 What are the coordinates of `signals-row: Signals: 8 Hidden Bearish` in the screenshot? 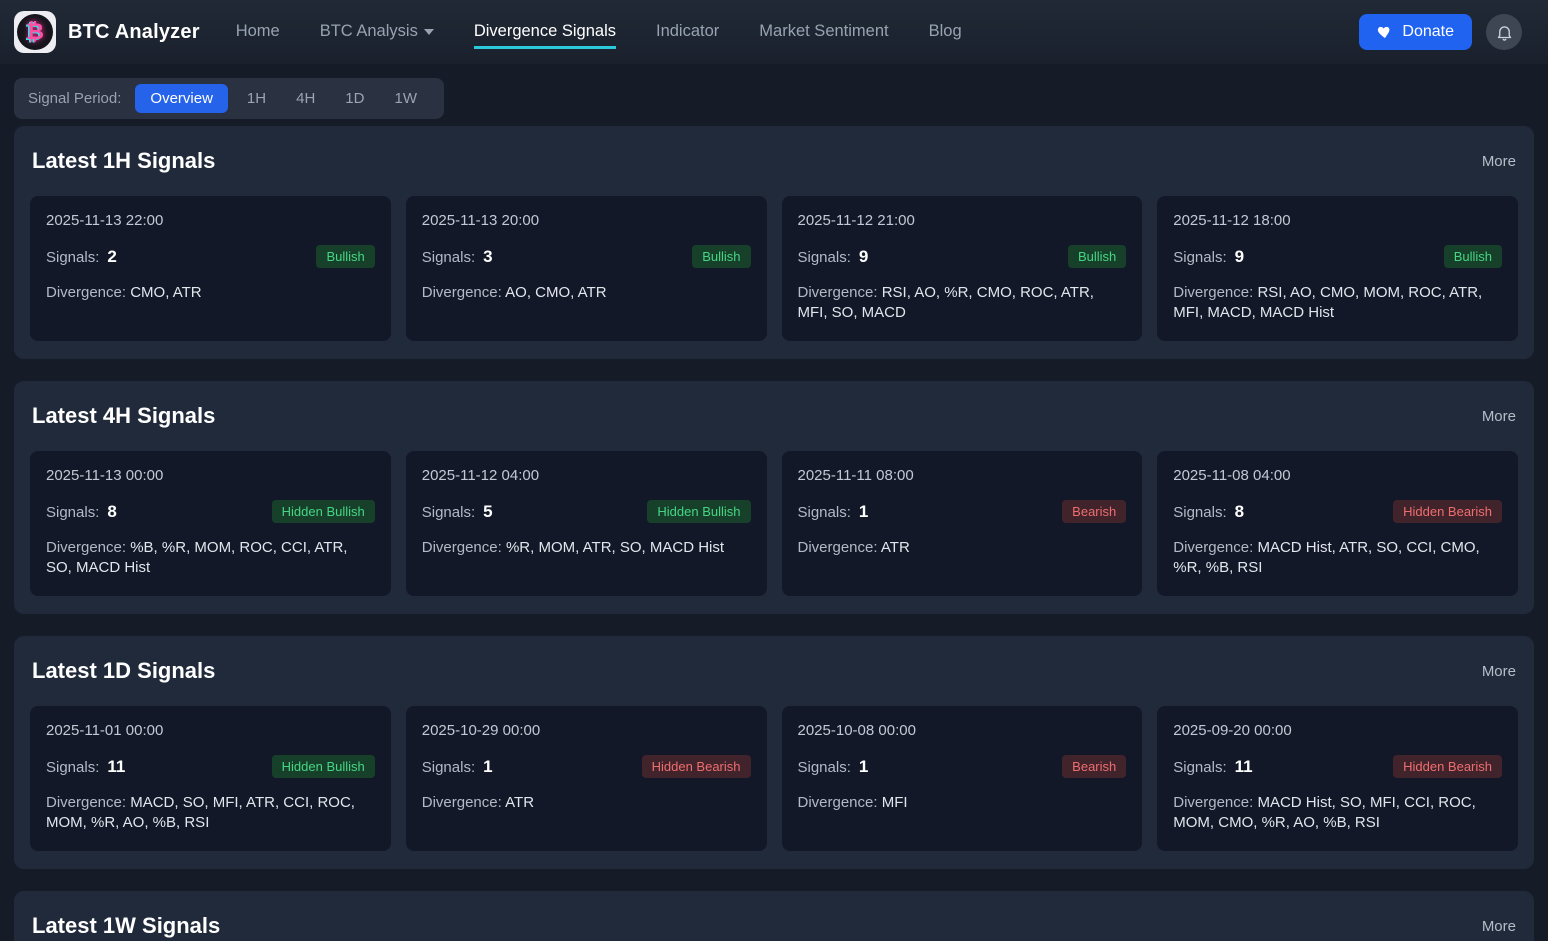 It's located at (1337, 511).